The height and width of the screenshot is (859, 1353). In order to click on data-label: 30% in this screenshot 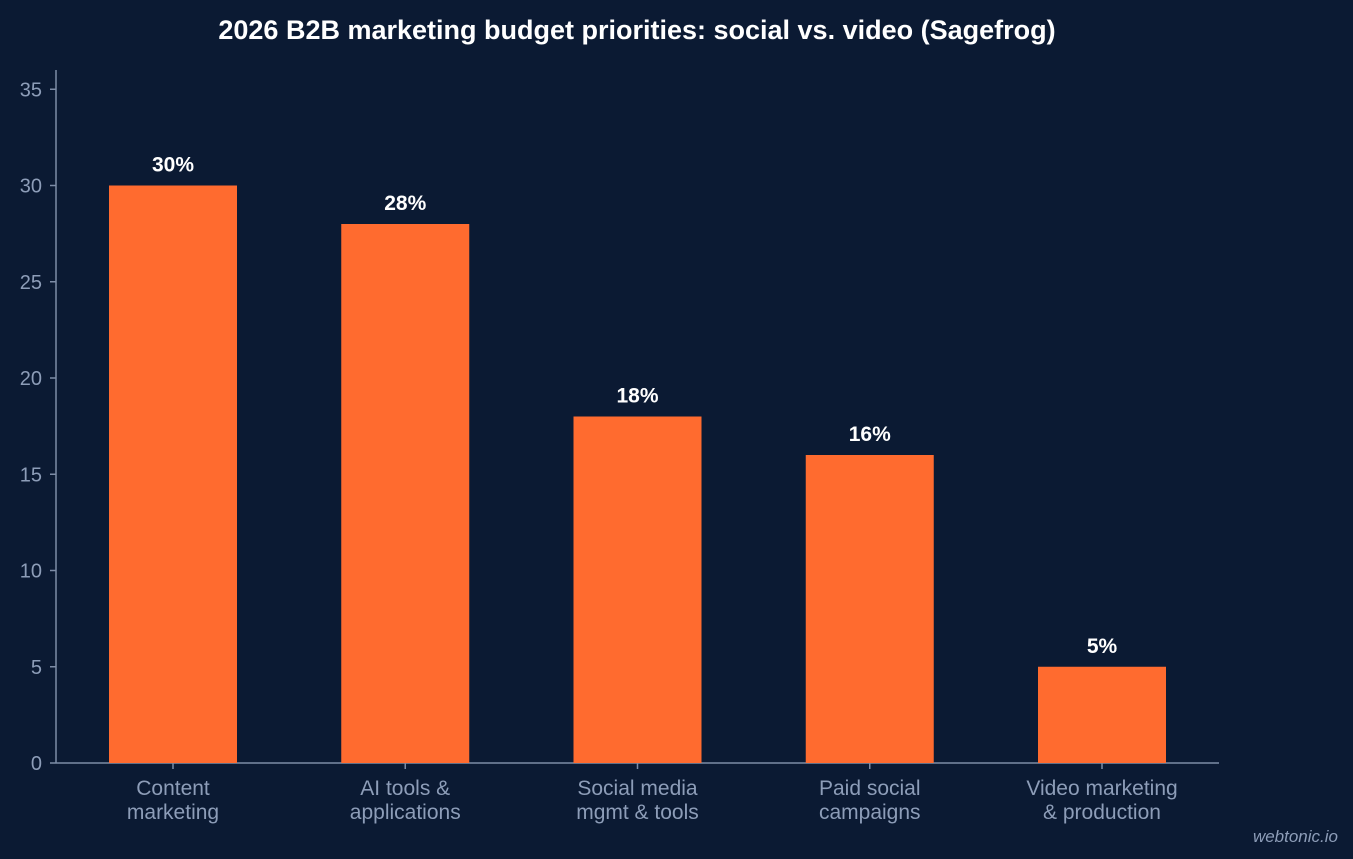, I will do `click(173, 165)`.